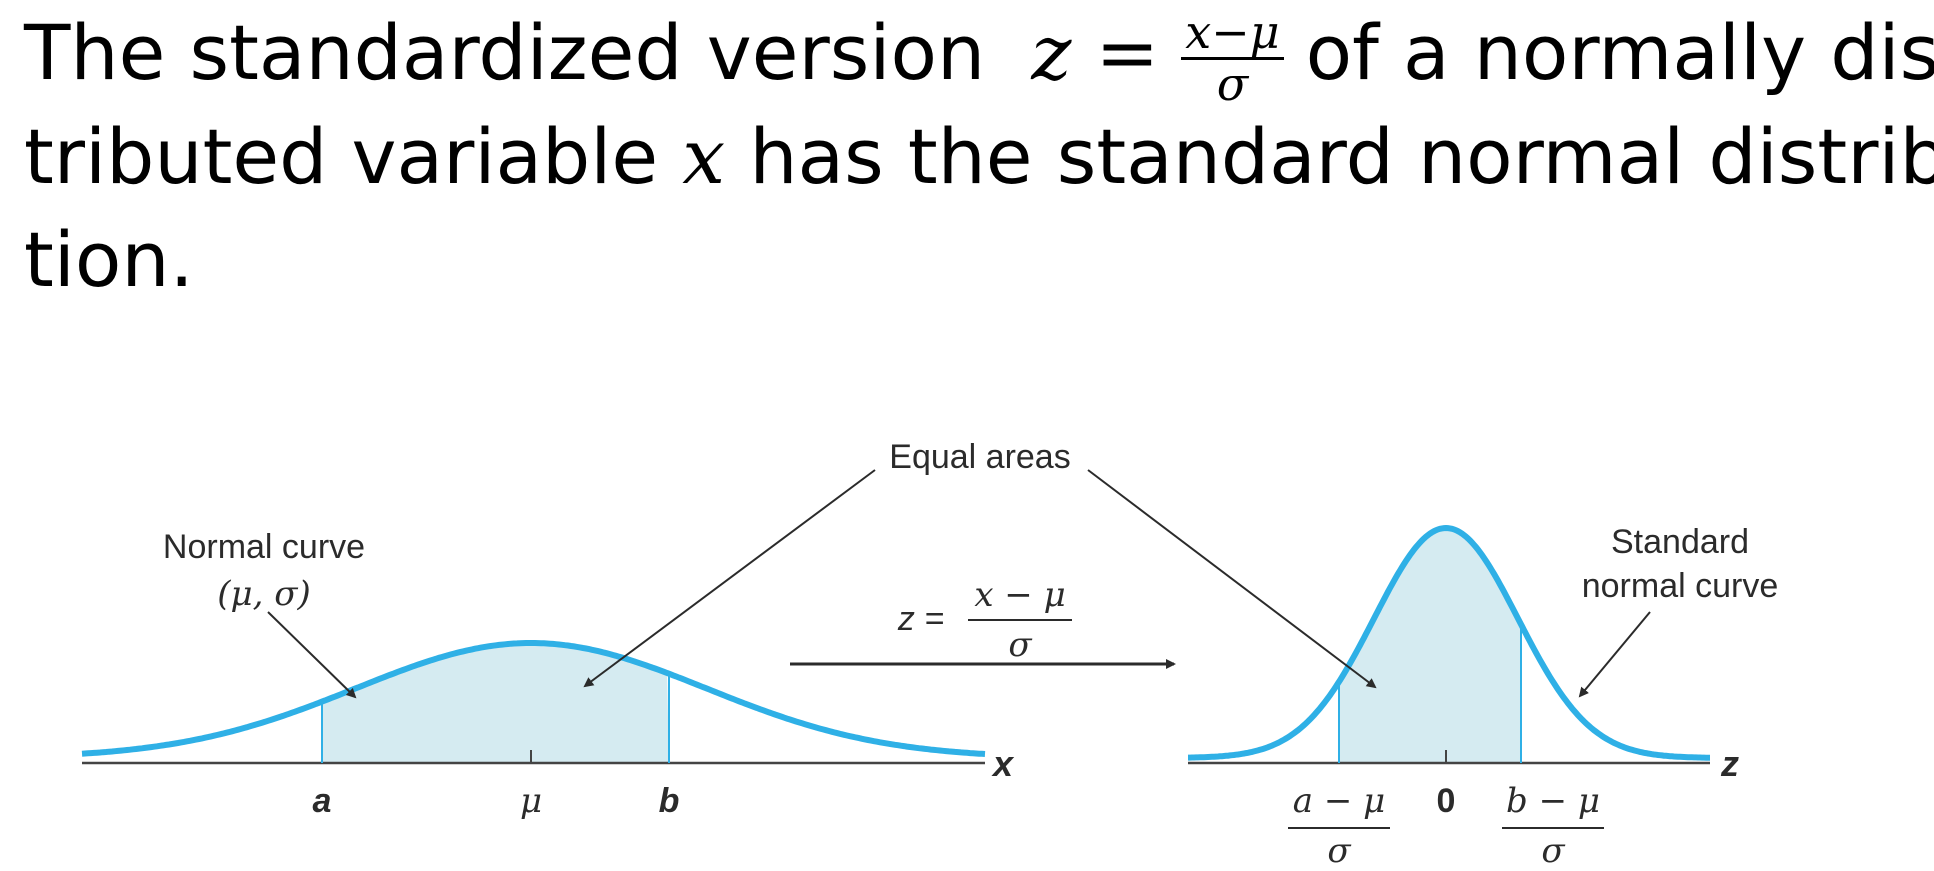 The image size is (1934, 871). What do you see at coordinates (322, 801) in the screenshot?
I see `tick-label-a: a` at bounding box center [322, 801].